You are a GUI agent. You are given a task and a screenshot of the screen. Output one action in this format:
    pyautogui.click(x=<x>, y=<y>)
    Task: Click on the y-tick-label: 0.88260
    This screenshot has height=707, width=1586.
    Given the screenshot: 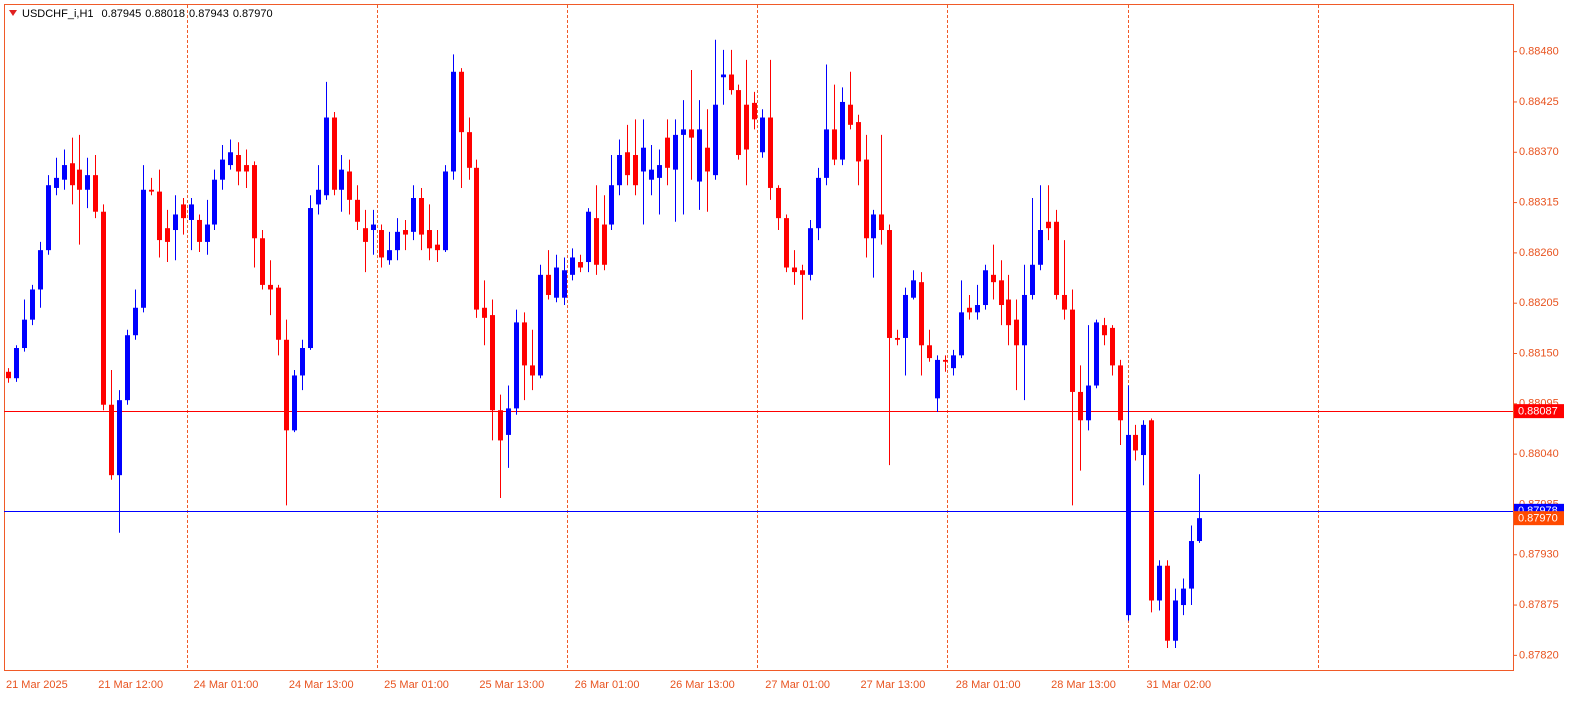 What is the action you would take?
    pyautogui.click(x=1539, y=253)
    